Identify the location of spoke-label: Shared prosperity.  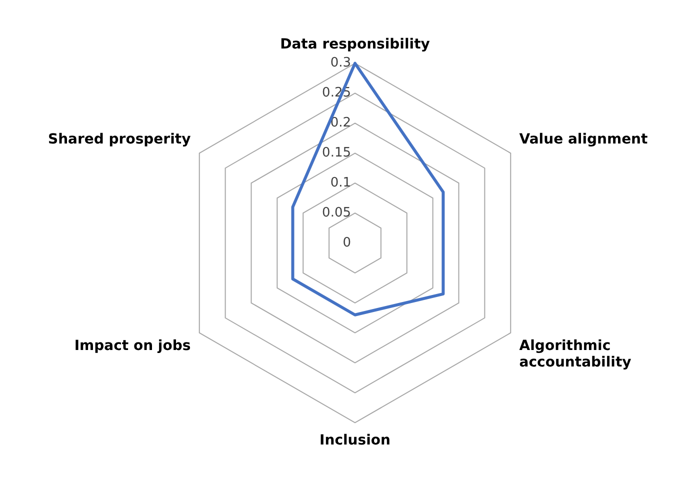
(119, 139).